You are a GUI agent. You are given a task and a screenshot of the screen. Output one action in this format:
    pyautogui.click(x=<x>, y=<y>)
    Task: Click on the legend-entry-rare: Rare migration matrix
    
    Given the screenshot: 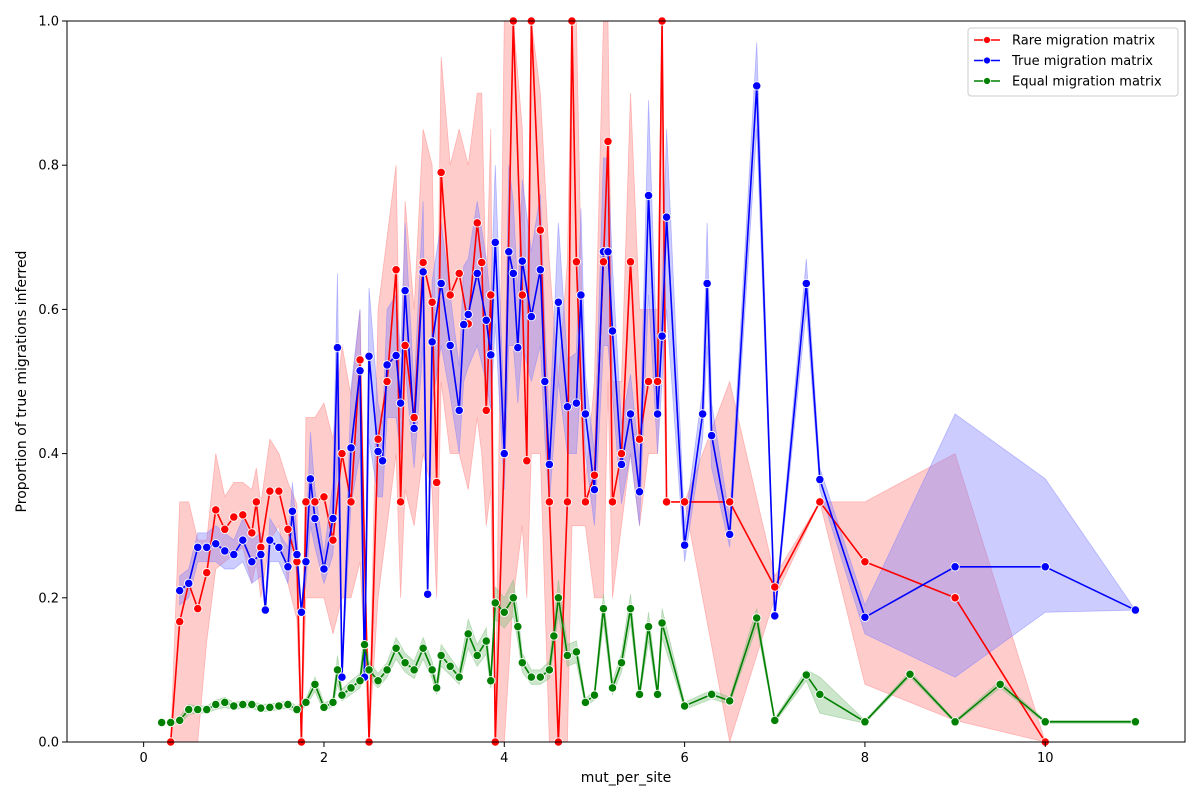 What is the action you would take?
    pyautogui.click(x=1064, y=41)
    